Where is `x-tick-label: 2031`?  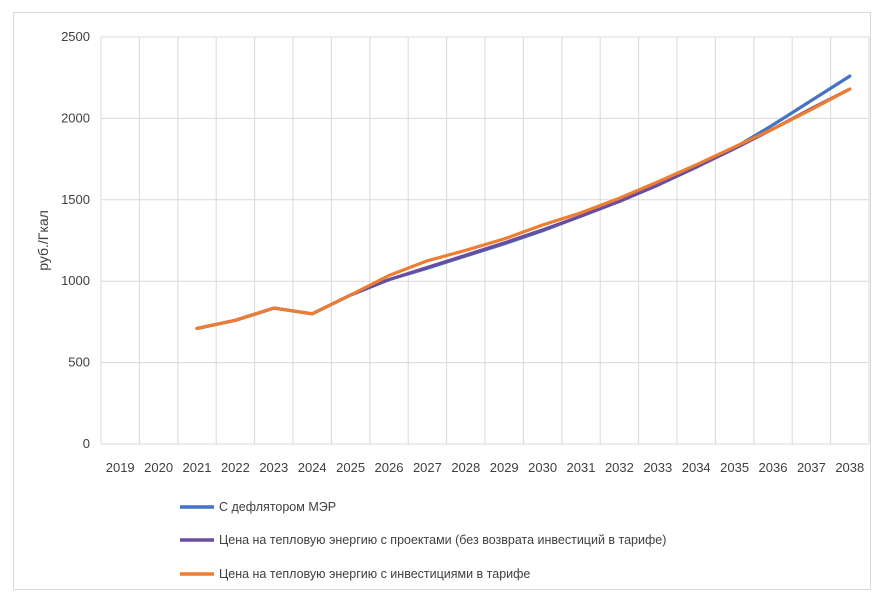
x-tick-label: 2031 is located at coordinates (581, 467).